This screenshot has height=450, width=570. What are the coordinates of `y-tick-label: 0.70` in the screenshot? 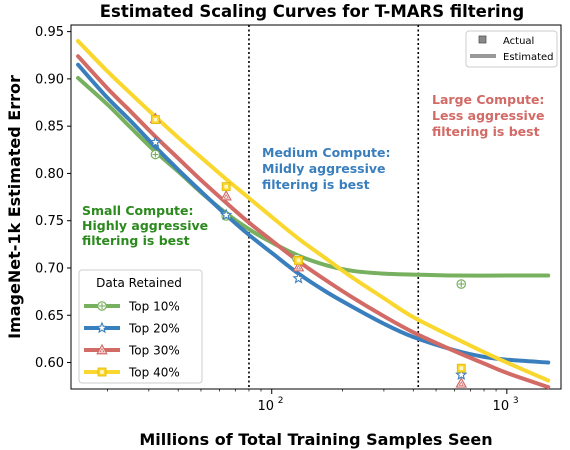 It's located at (49, 268).